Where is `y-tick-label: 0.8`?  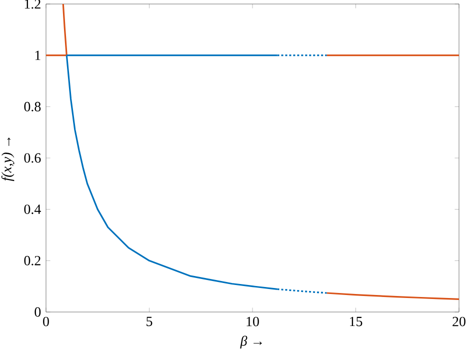 y-tick-label: 0.8 is located at coordinates (32, 107).